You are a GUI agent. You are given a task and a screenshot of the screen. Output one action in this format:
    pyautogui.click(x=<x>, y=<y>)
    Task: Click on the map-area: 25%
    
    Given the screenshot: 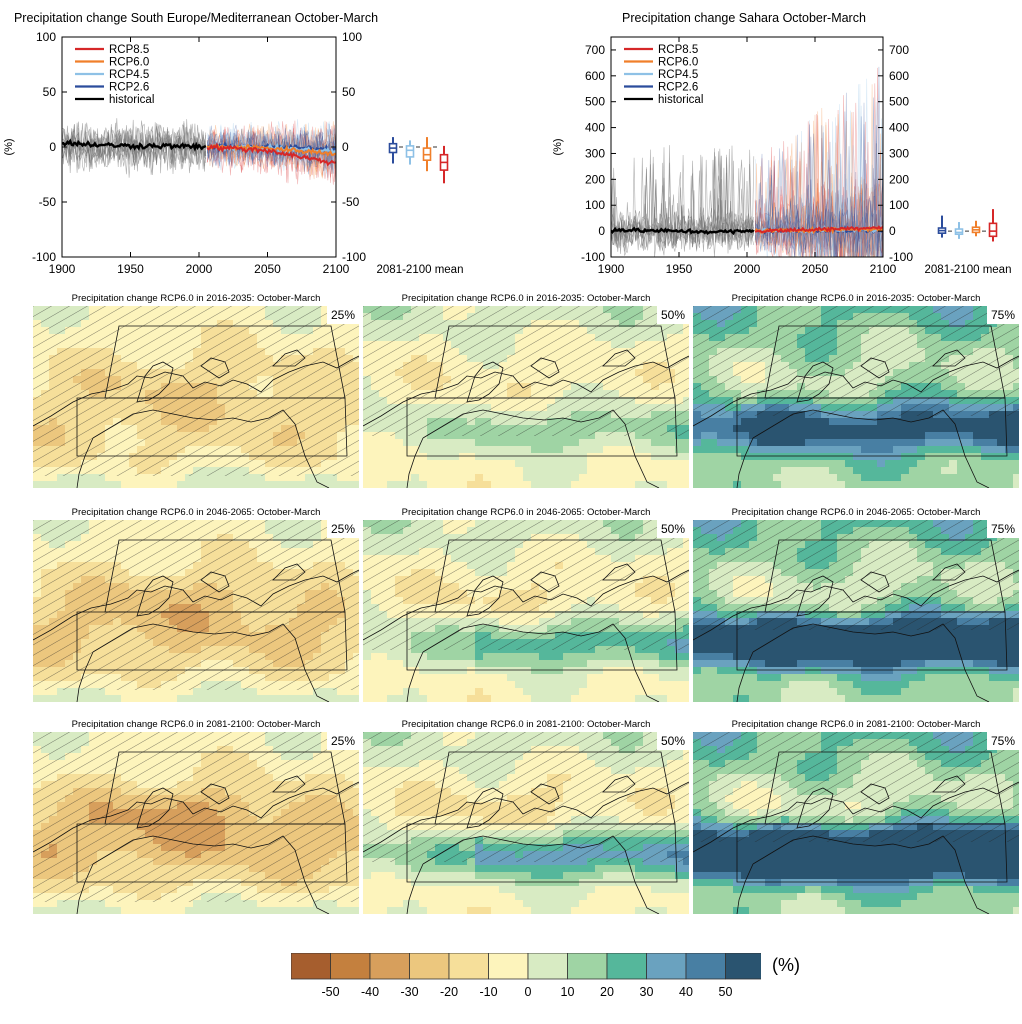 What is the action you would take?
    pyautogui.click(x=196, y=397)
    